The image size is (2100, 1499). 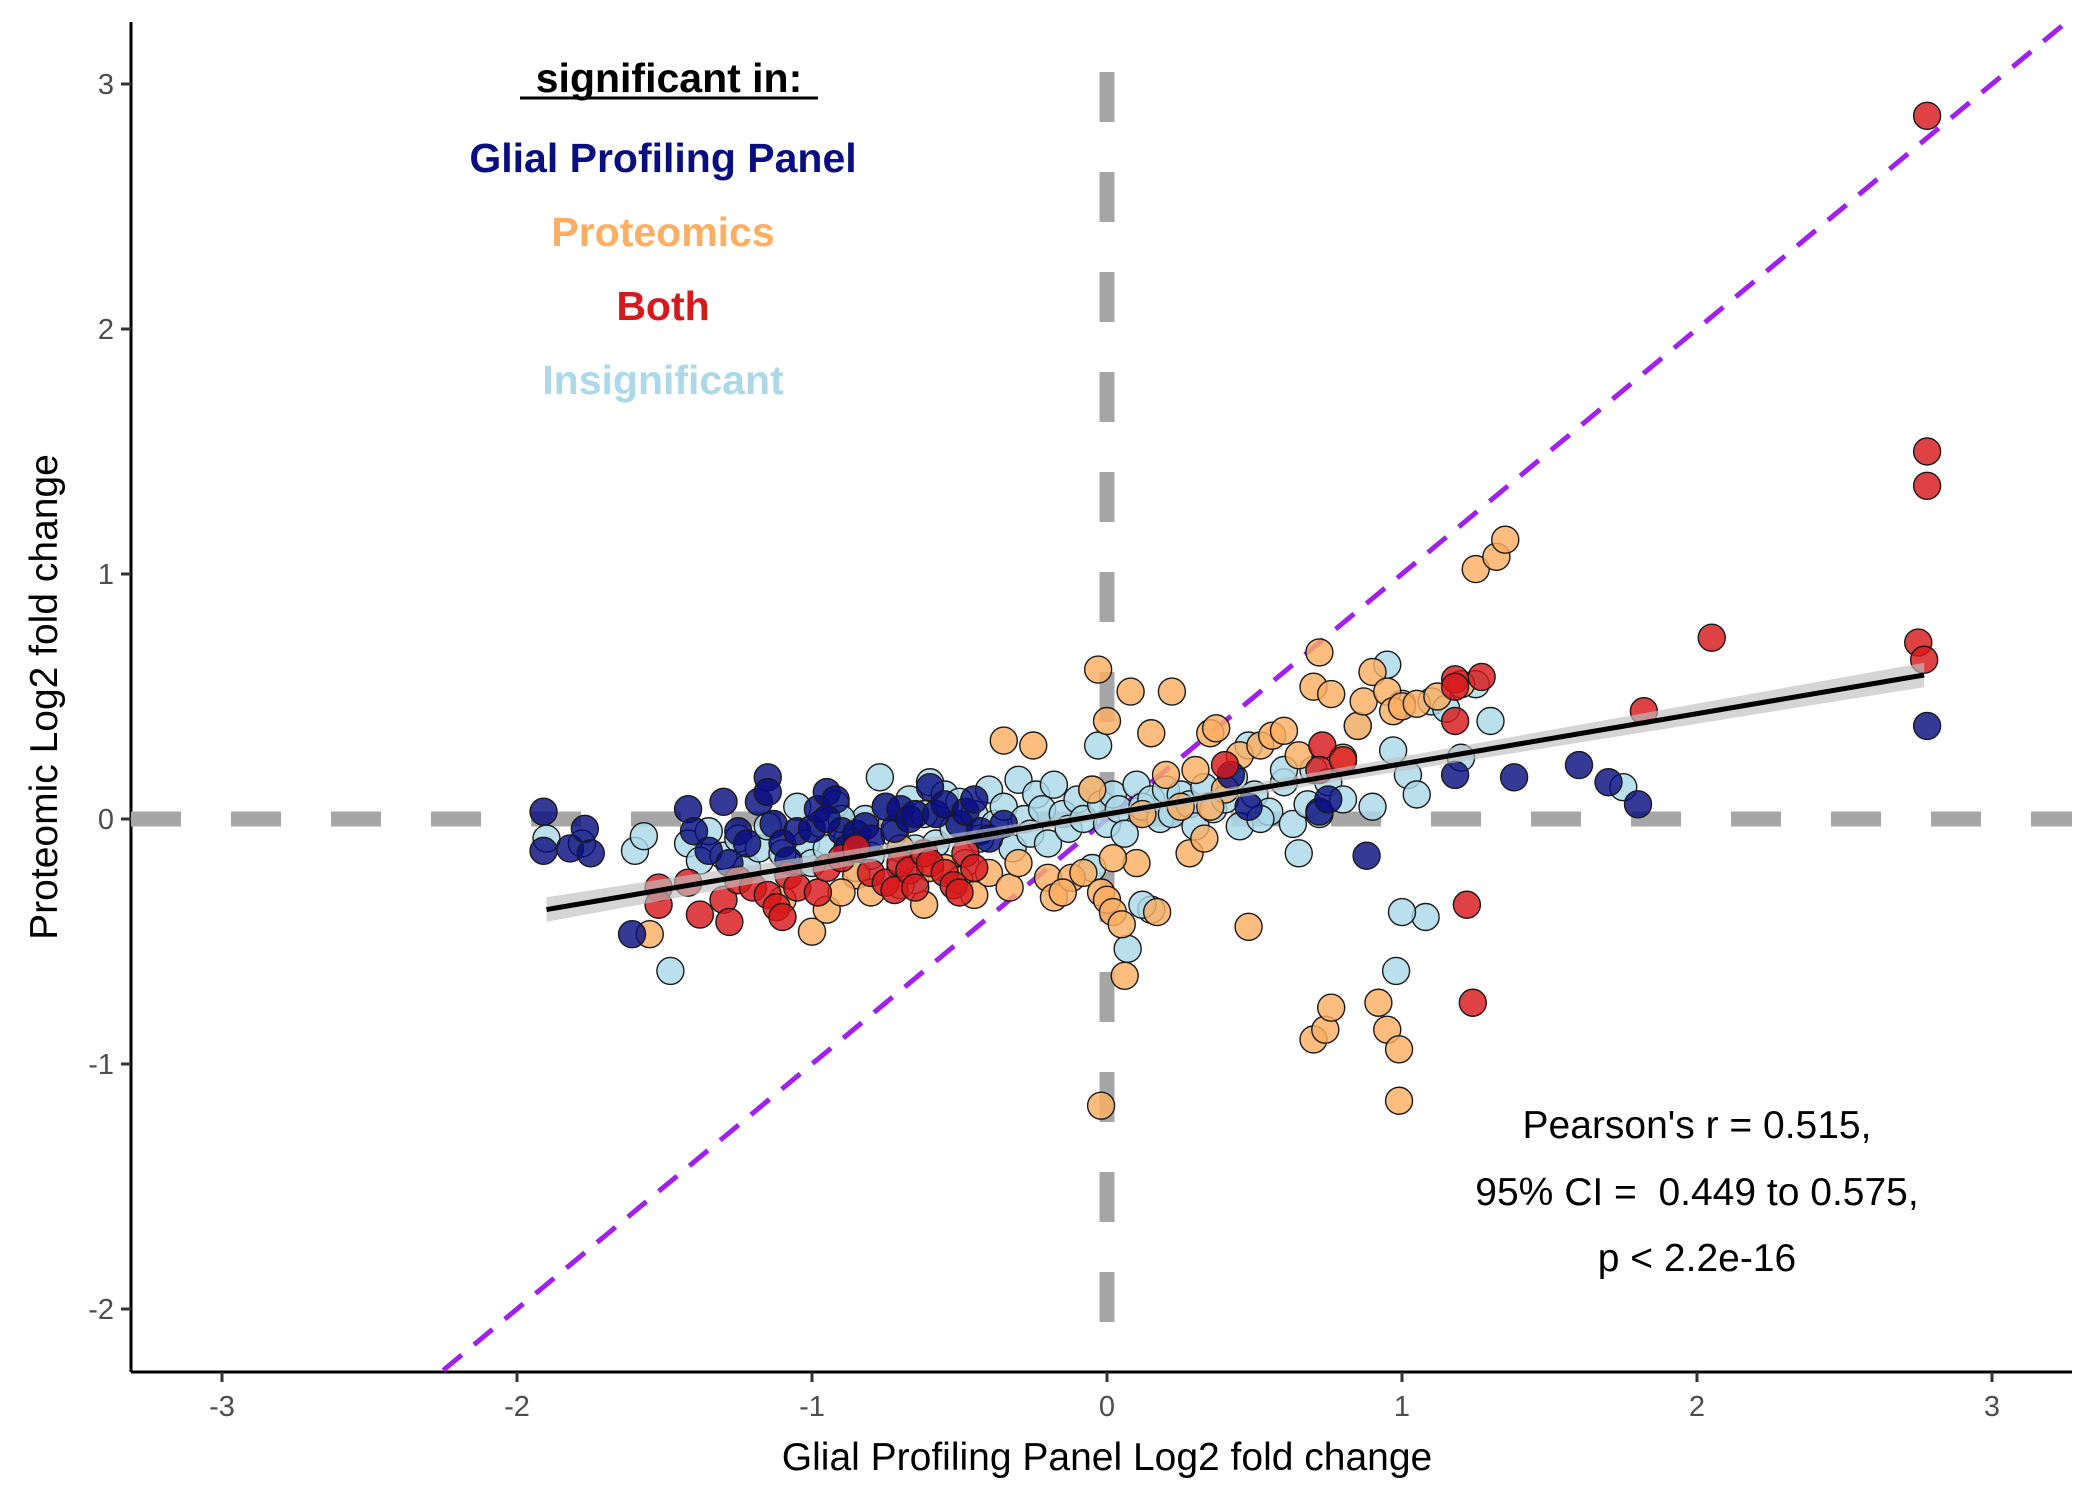 What do you see at coordinates (106, 820) in the screenshot?
I see `y-tick-label: 0` at bounding box center [106, 820].